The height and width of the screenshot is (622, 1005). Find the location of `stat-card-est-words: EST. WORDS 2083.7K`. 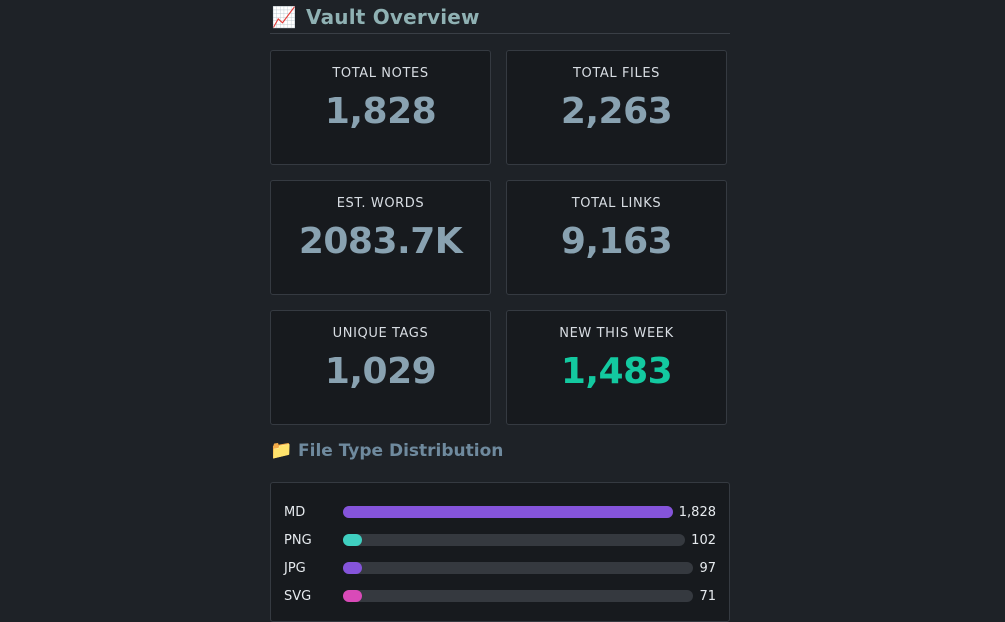

stat-card-est-words: EST. WORDS 2083.7K is located at coordinates (380, 237).